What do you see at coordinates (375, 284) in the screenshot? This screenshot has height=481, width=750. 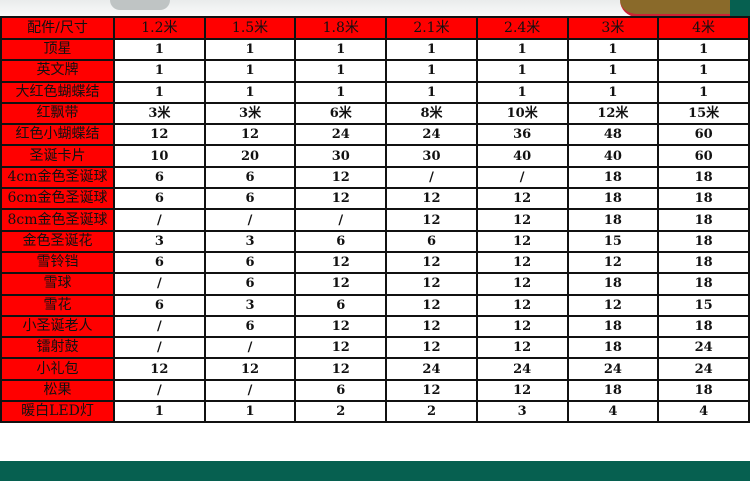 I see `table-row: 雪球/6 12 12 12 18 18` at bounding box center [375, 284].